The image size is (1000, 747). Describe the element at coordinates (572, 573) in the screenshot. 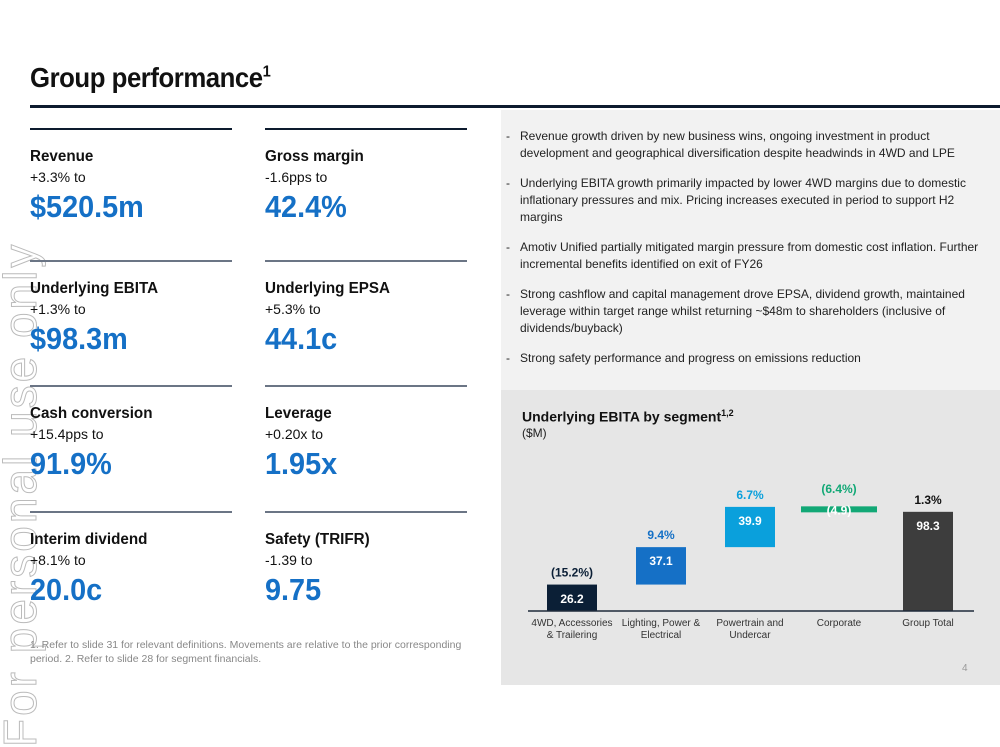

I see `growth-label: (15.2%)` at that location.